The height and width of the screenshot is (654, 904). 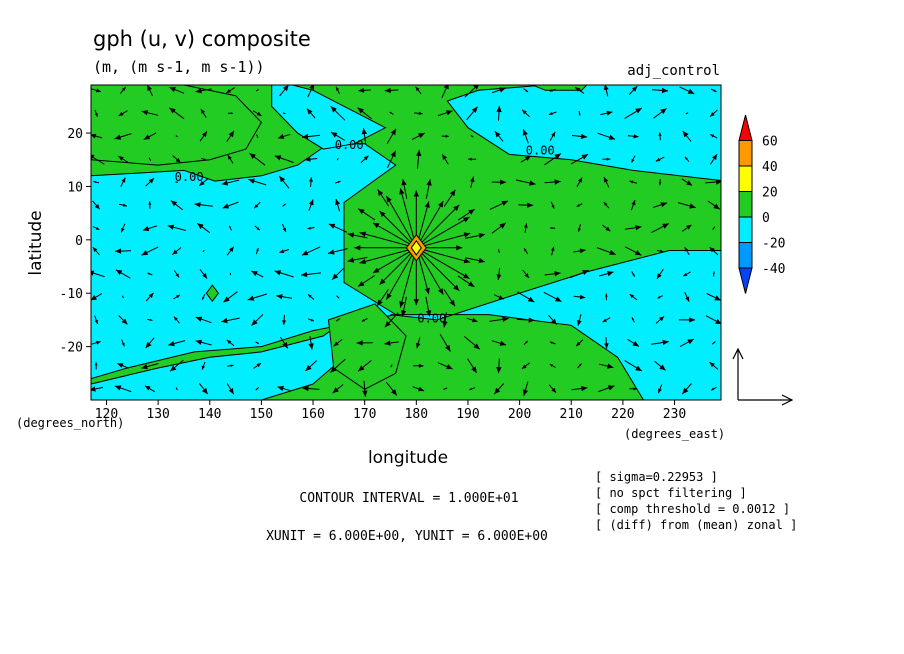 What do you see at coordinates (673, 71) in the screenshot?
I see `run-label: adj_control` at bounding box center [673, 71].